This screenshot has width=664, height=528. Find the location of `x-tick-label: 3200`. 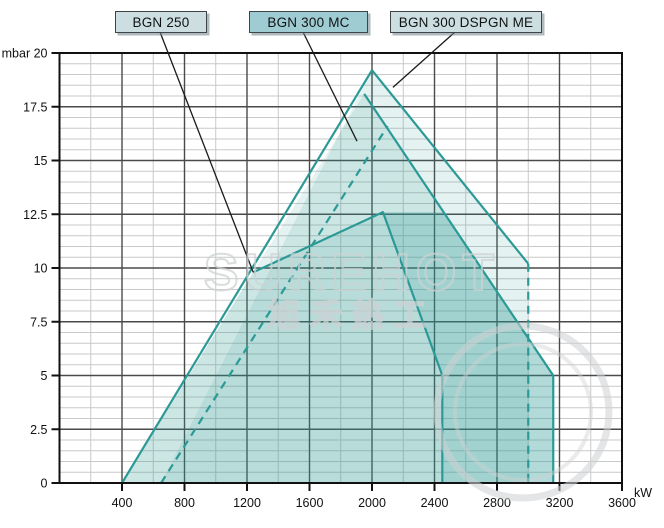

x-tick-label: 3200 is located at coordinates (560, 503).